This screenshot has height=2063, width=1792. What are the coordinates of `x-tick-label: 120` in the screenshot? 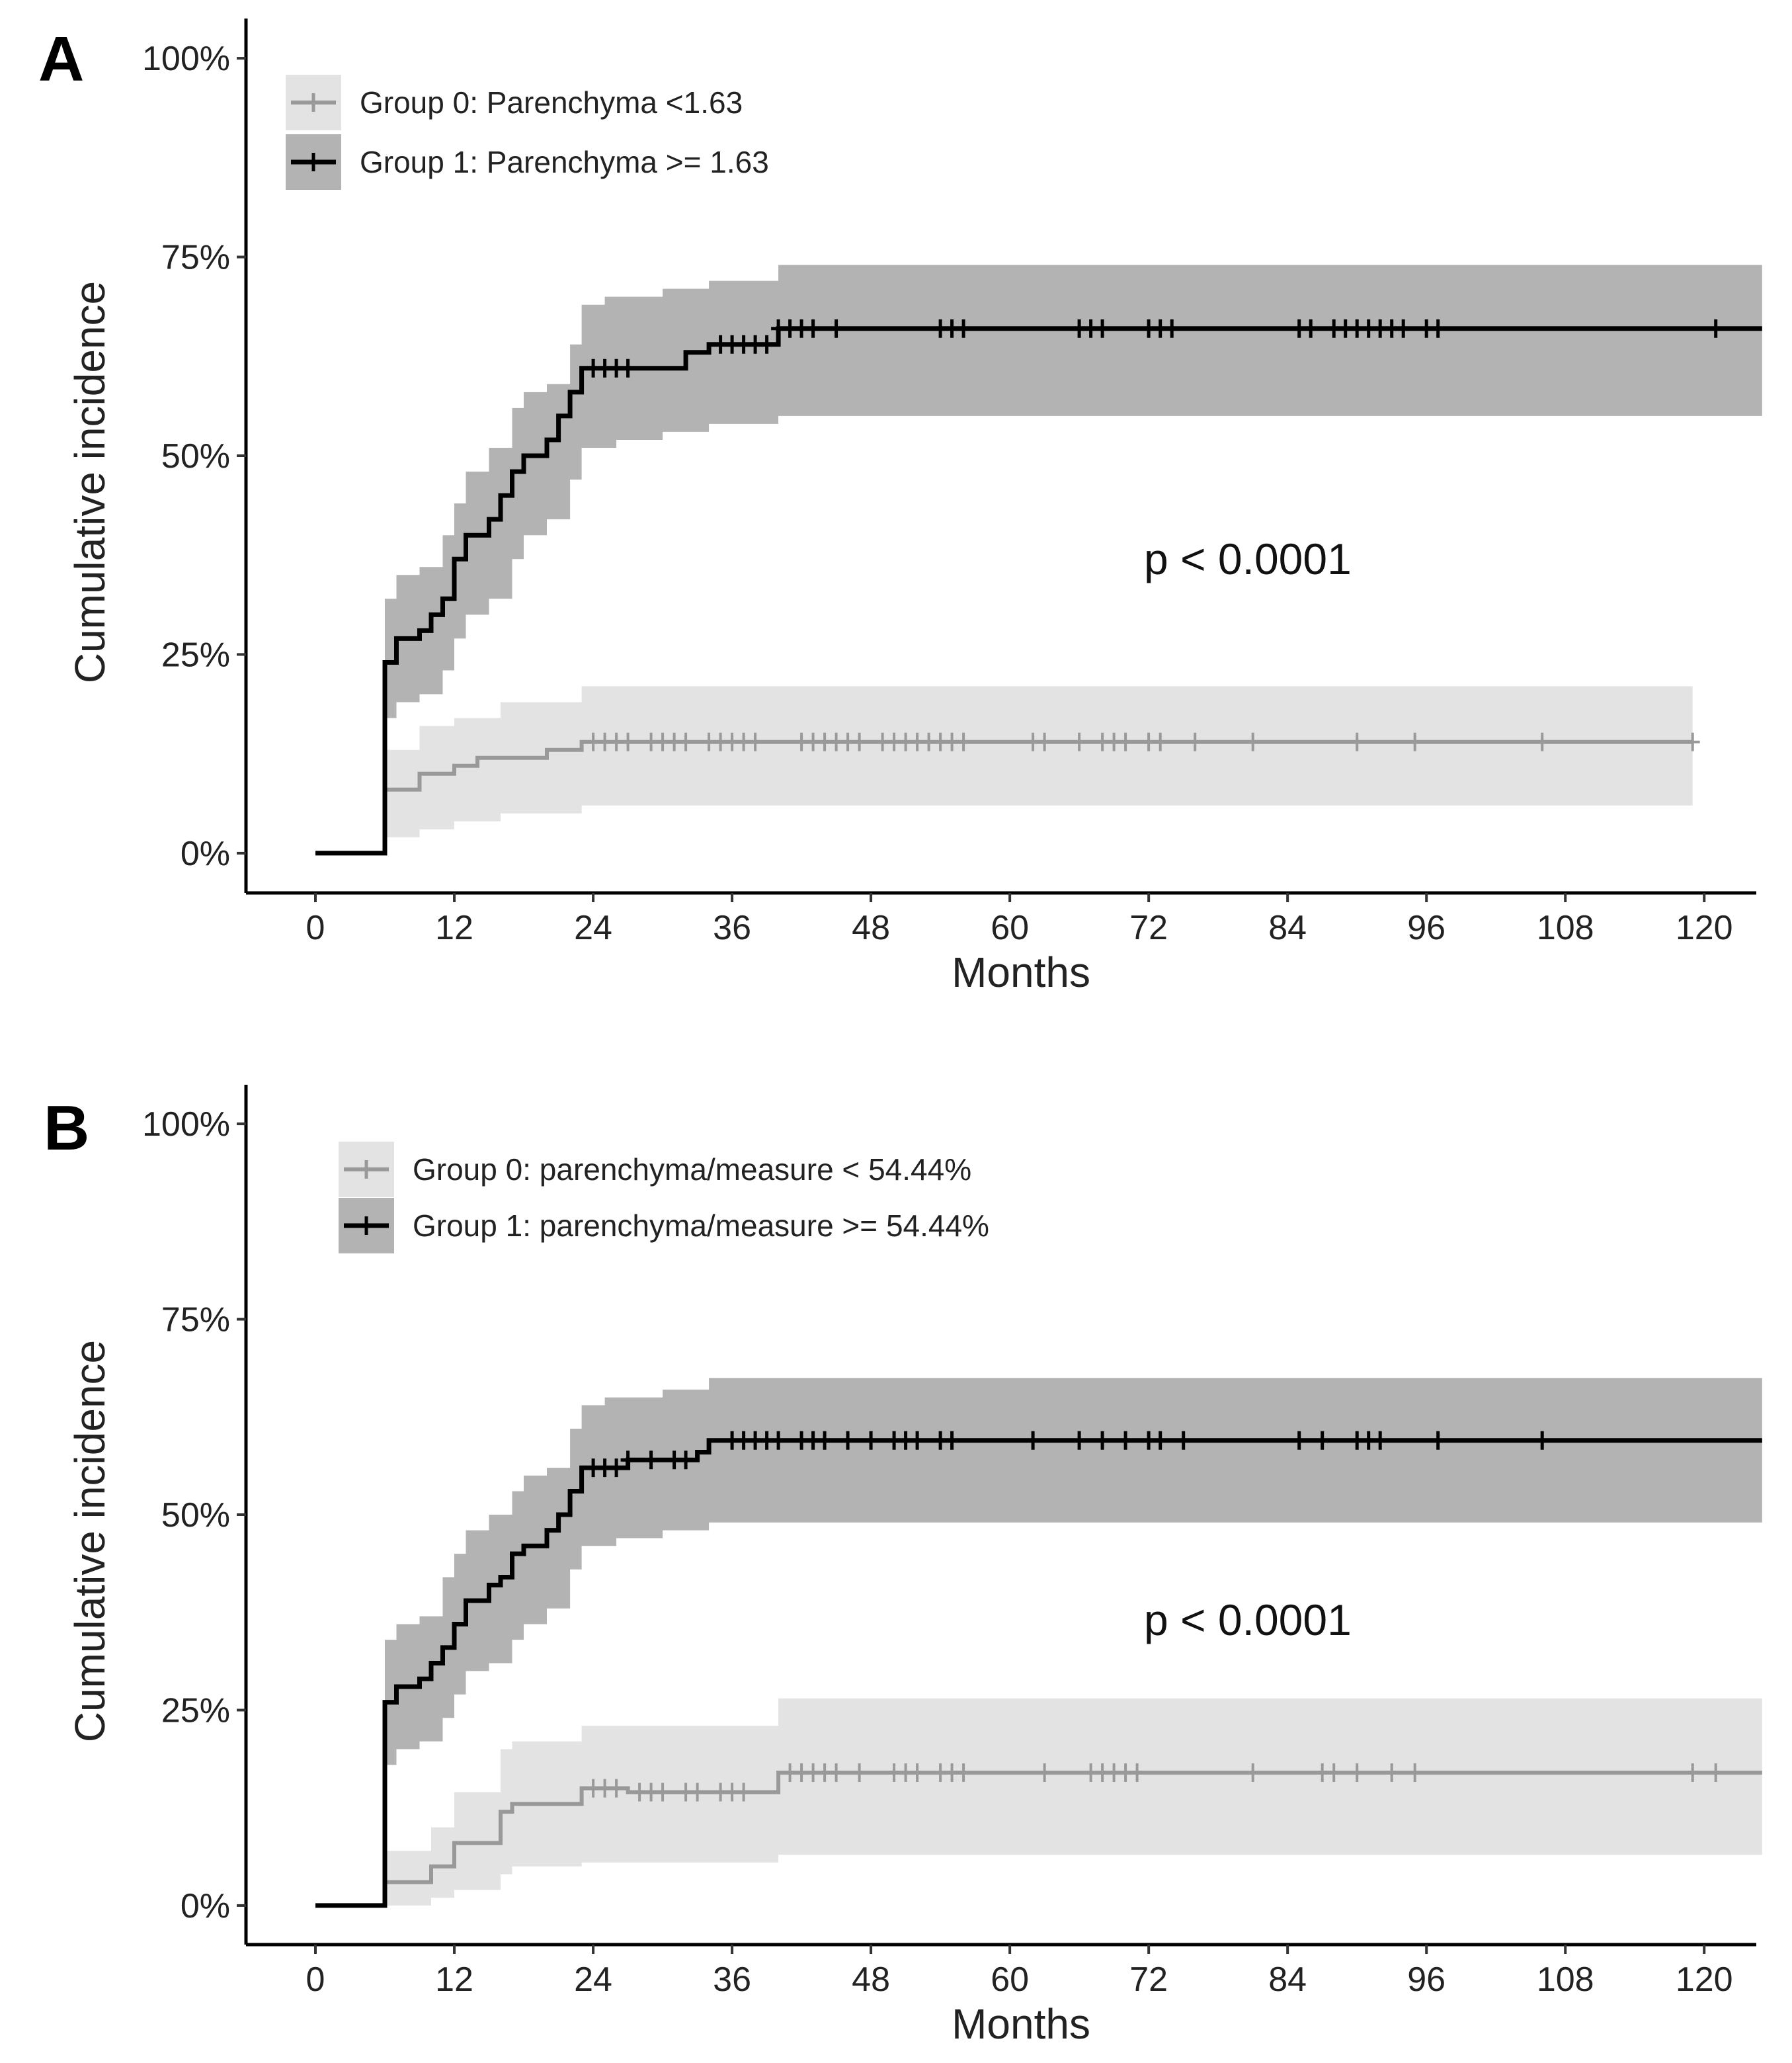 It's located at (1704, 1979).